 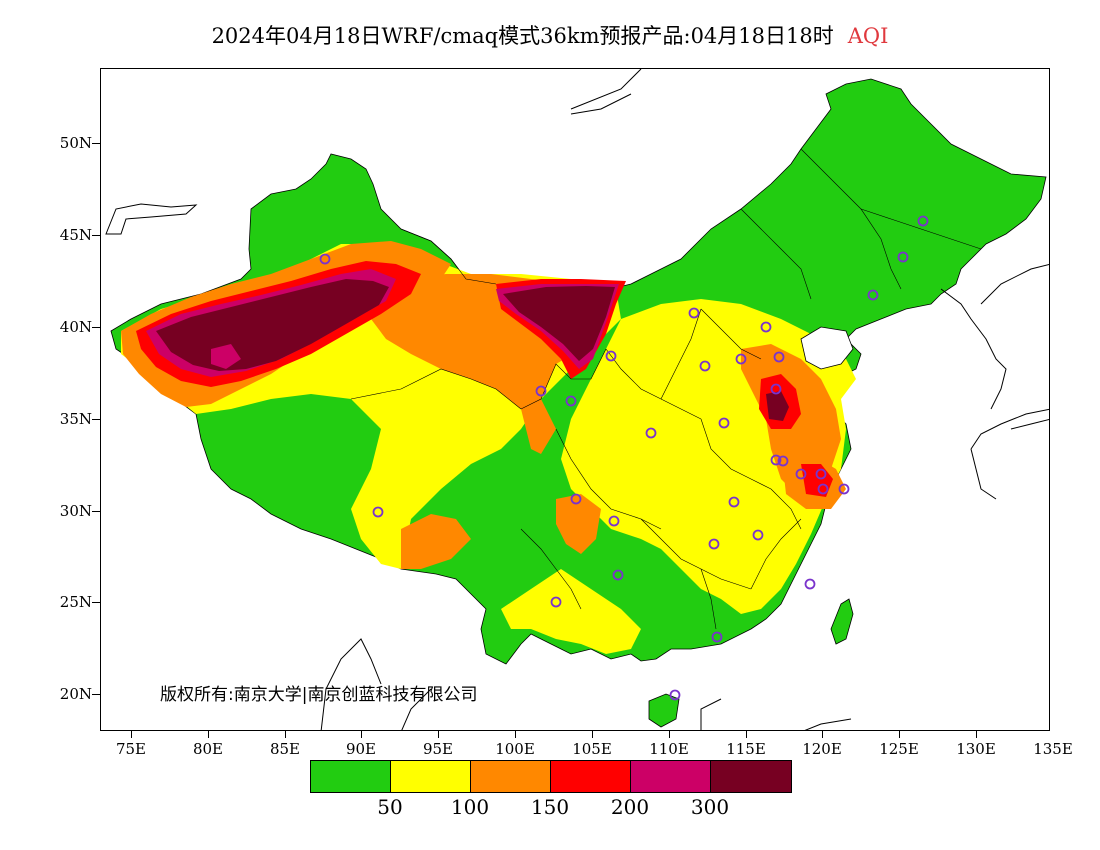 I want to click on lat-label-35n: 35N, so click(x=75, y=419).